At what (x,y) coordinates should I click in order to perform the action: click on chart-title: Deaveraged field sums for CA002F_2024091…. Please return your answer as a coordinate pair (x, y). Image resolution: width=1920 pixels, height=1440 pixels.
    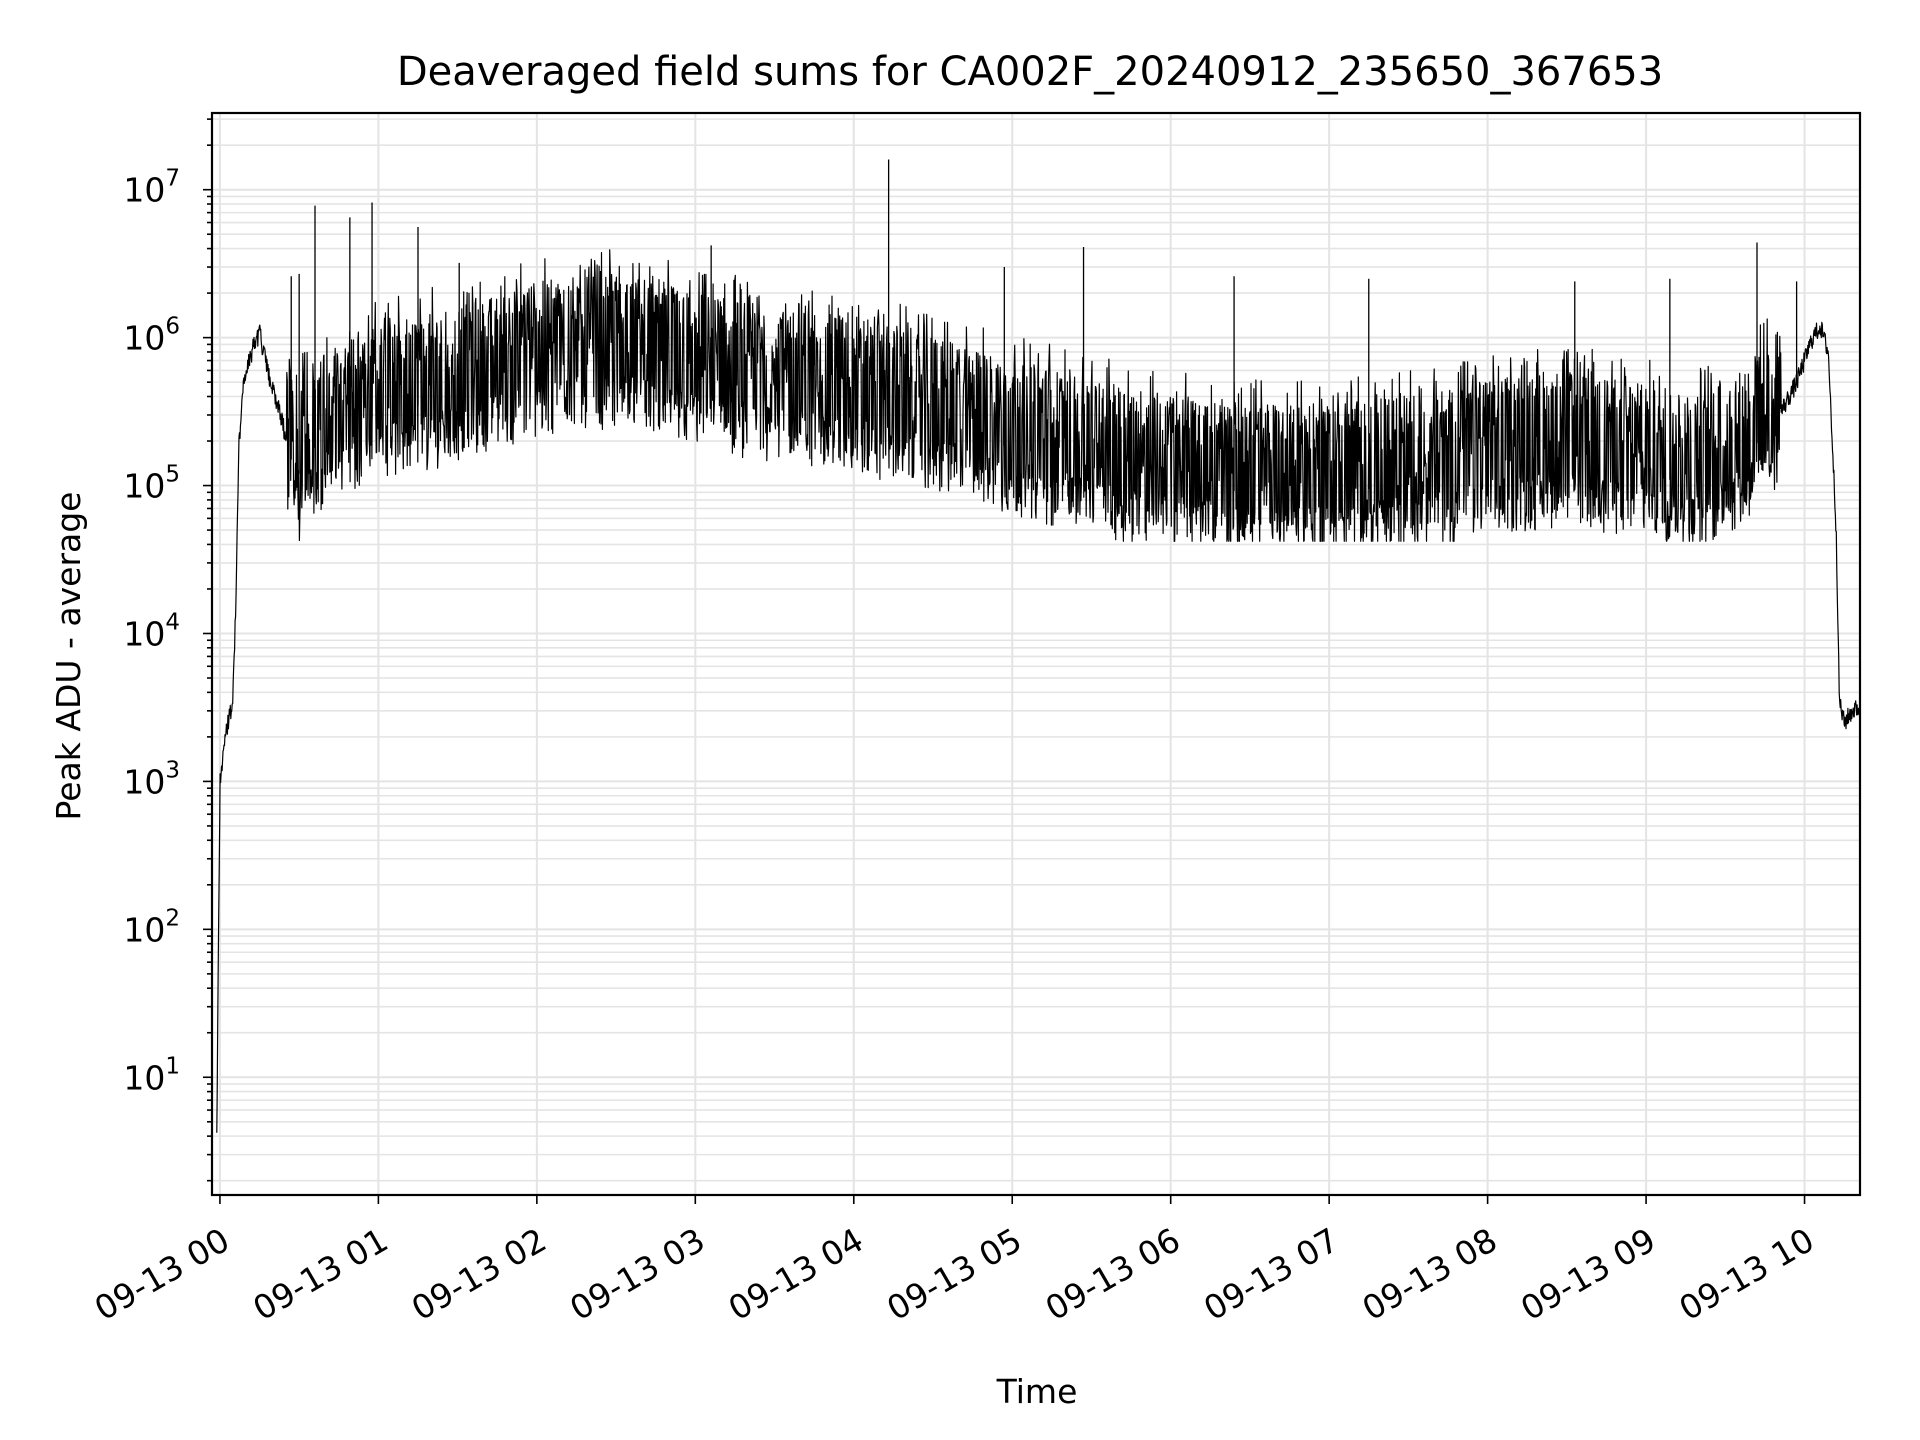
    Looking at the image, I should click on (1030, 72).